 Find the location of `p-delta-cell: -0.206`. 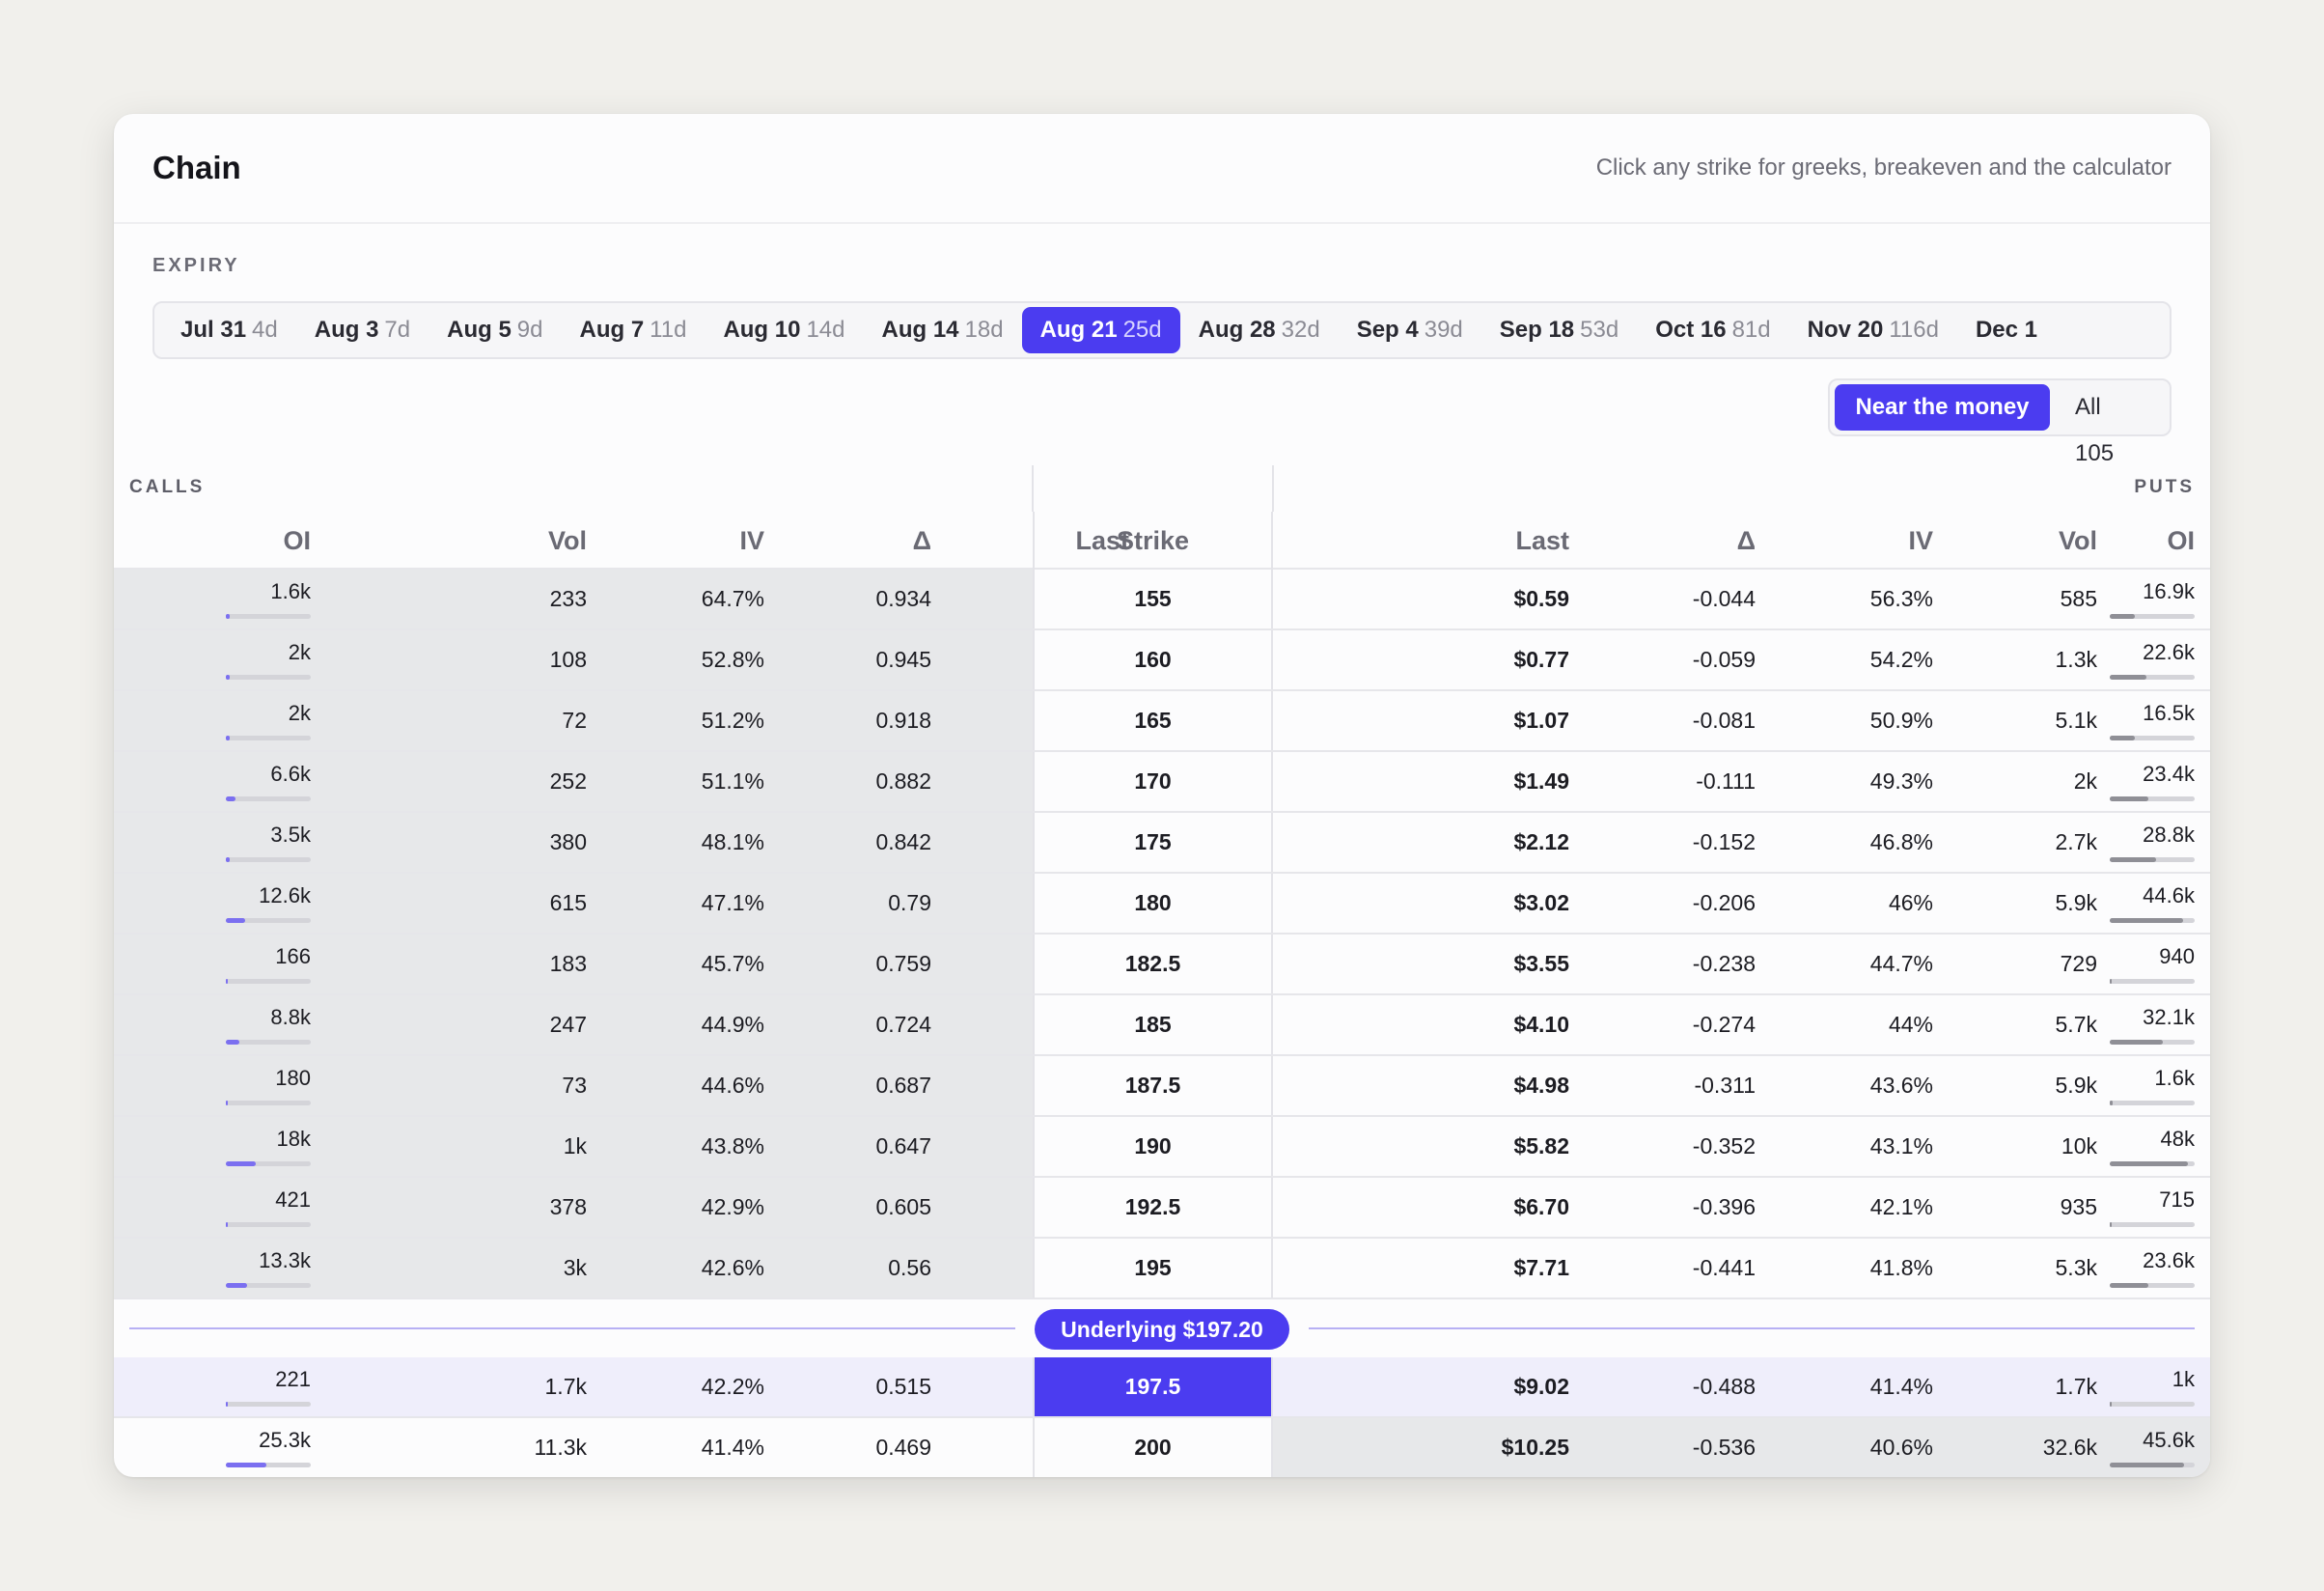

p-delta-cell: -0.206 is located at coordinates (1724, 903).